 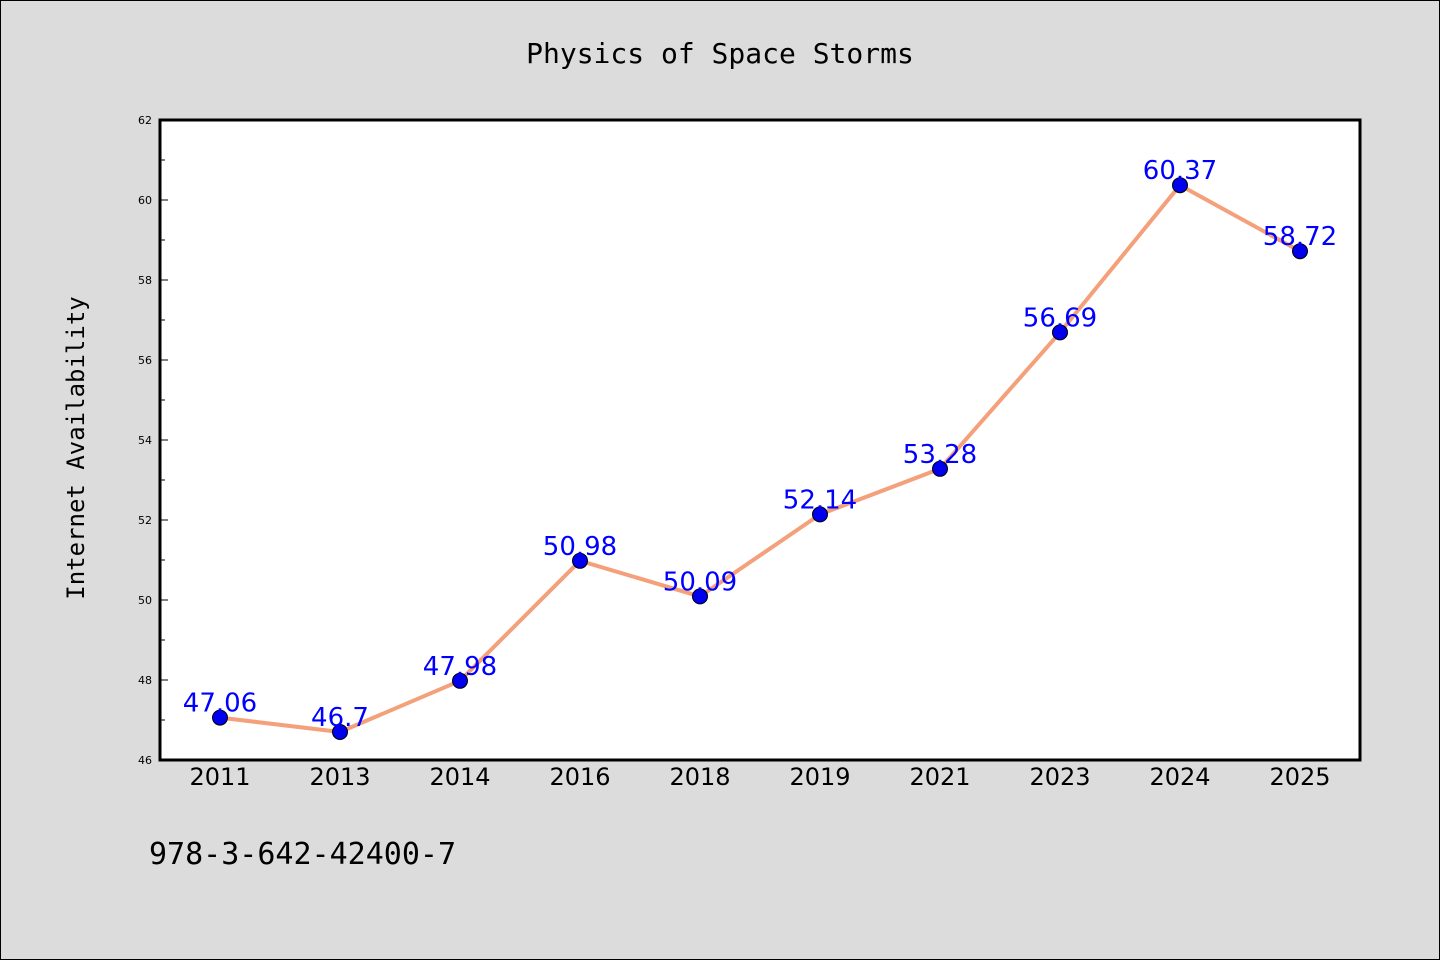 I want to click on x-tick-label: 2019, so click(x=819, y=777).